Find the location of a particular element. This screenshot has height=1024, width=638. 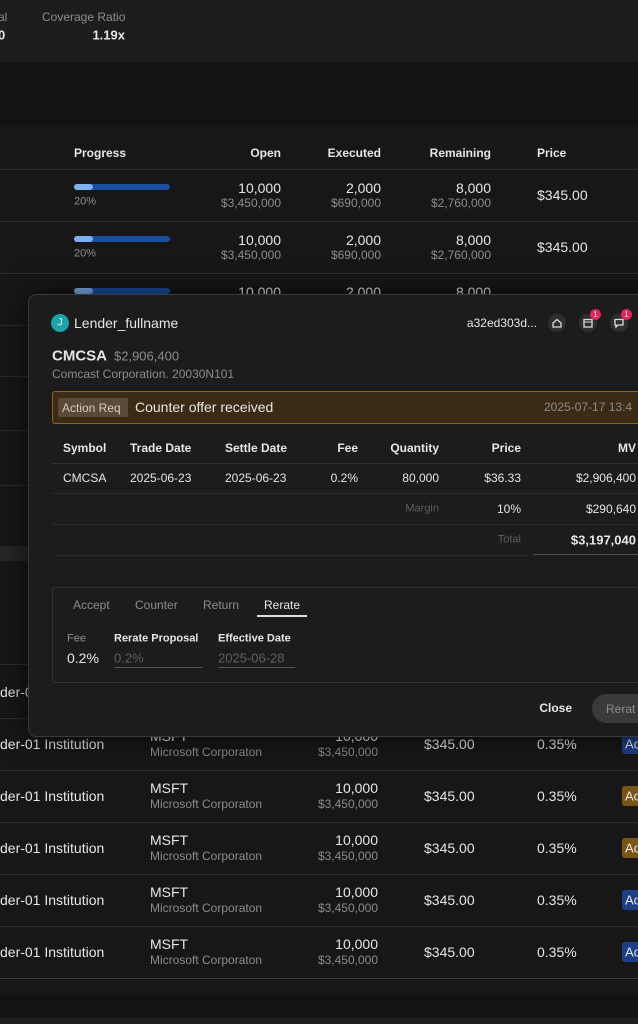

margin-value: $290,640 is located at coordinates (610, 509).